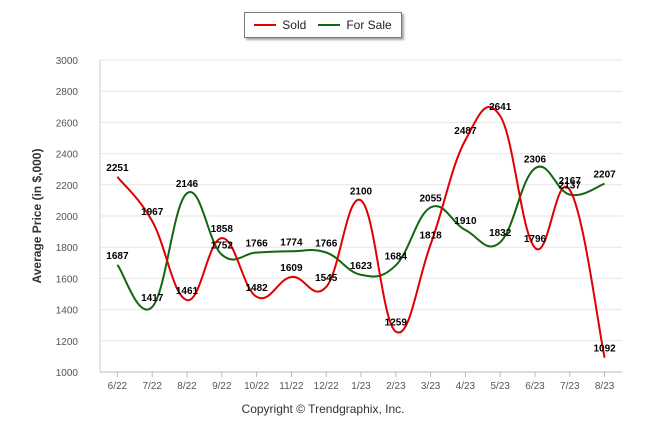 The width and height of the screenshot is (646, 434). I want to click on data-label-for-sale: 2207, so click(604, 175).